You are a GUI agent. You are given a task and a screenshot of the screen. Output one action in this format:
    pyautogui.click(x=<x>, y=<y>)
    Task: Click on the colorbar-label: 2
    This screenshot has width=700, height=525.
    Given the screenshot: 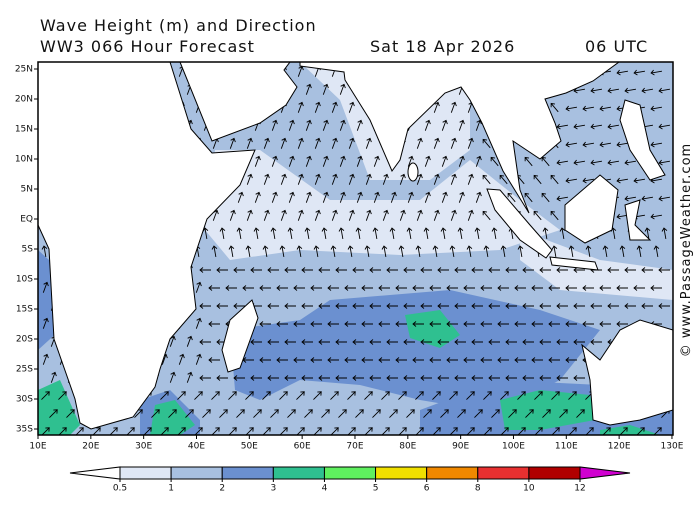 What is the action you would take?
    pyautogui.click(x=222, y=489)
    